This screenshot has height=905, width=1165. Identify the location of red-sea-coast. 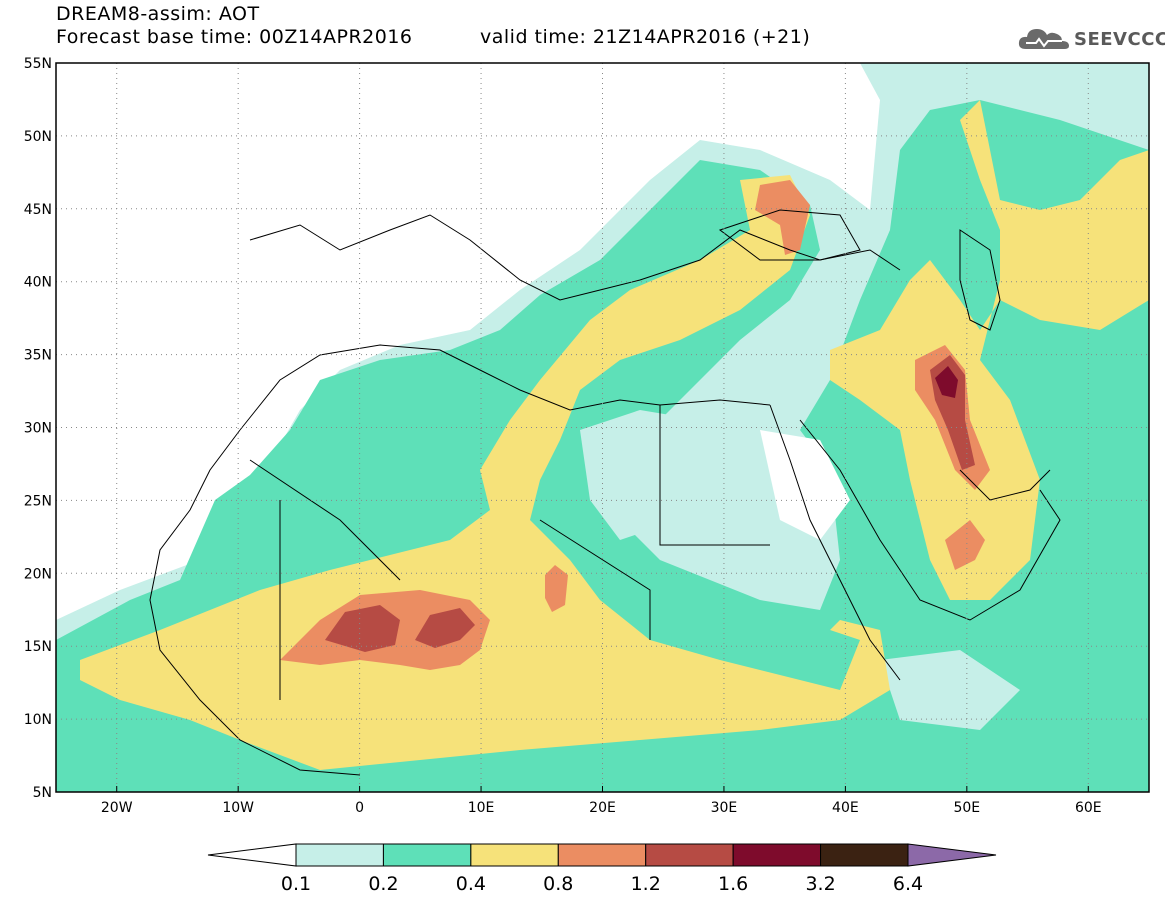
(835, 542).